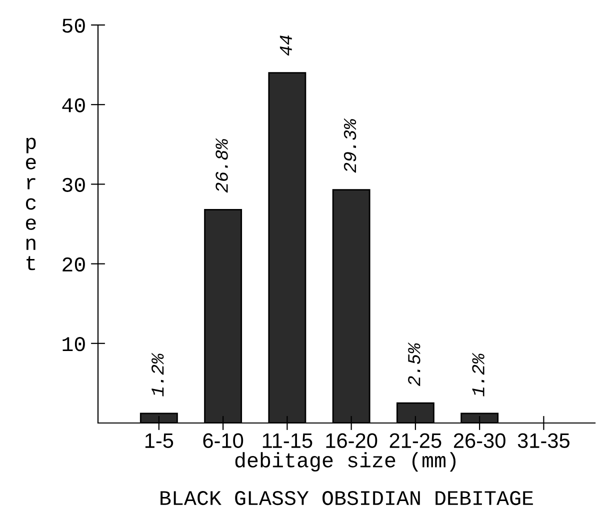  Describe the element at coordinates (287, 440) in the screenshot. I see `x-tick-label: 11-15` at that location.